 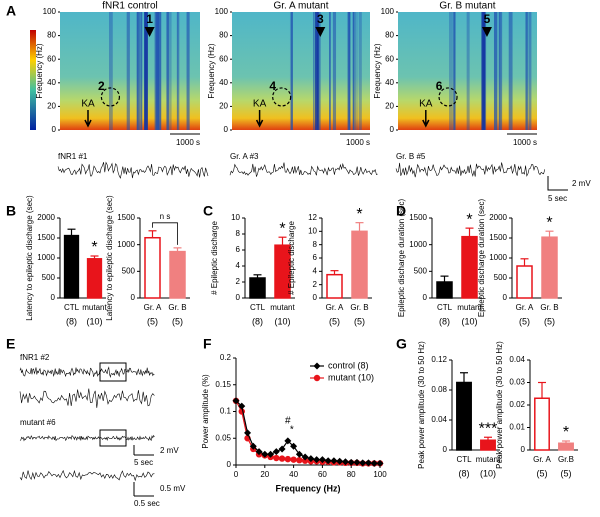 I want to click on event-marker: 2, so click(x=101, y=86).